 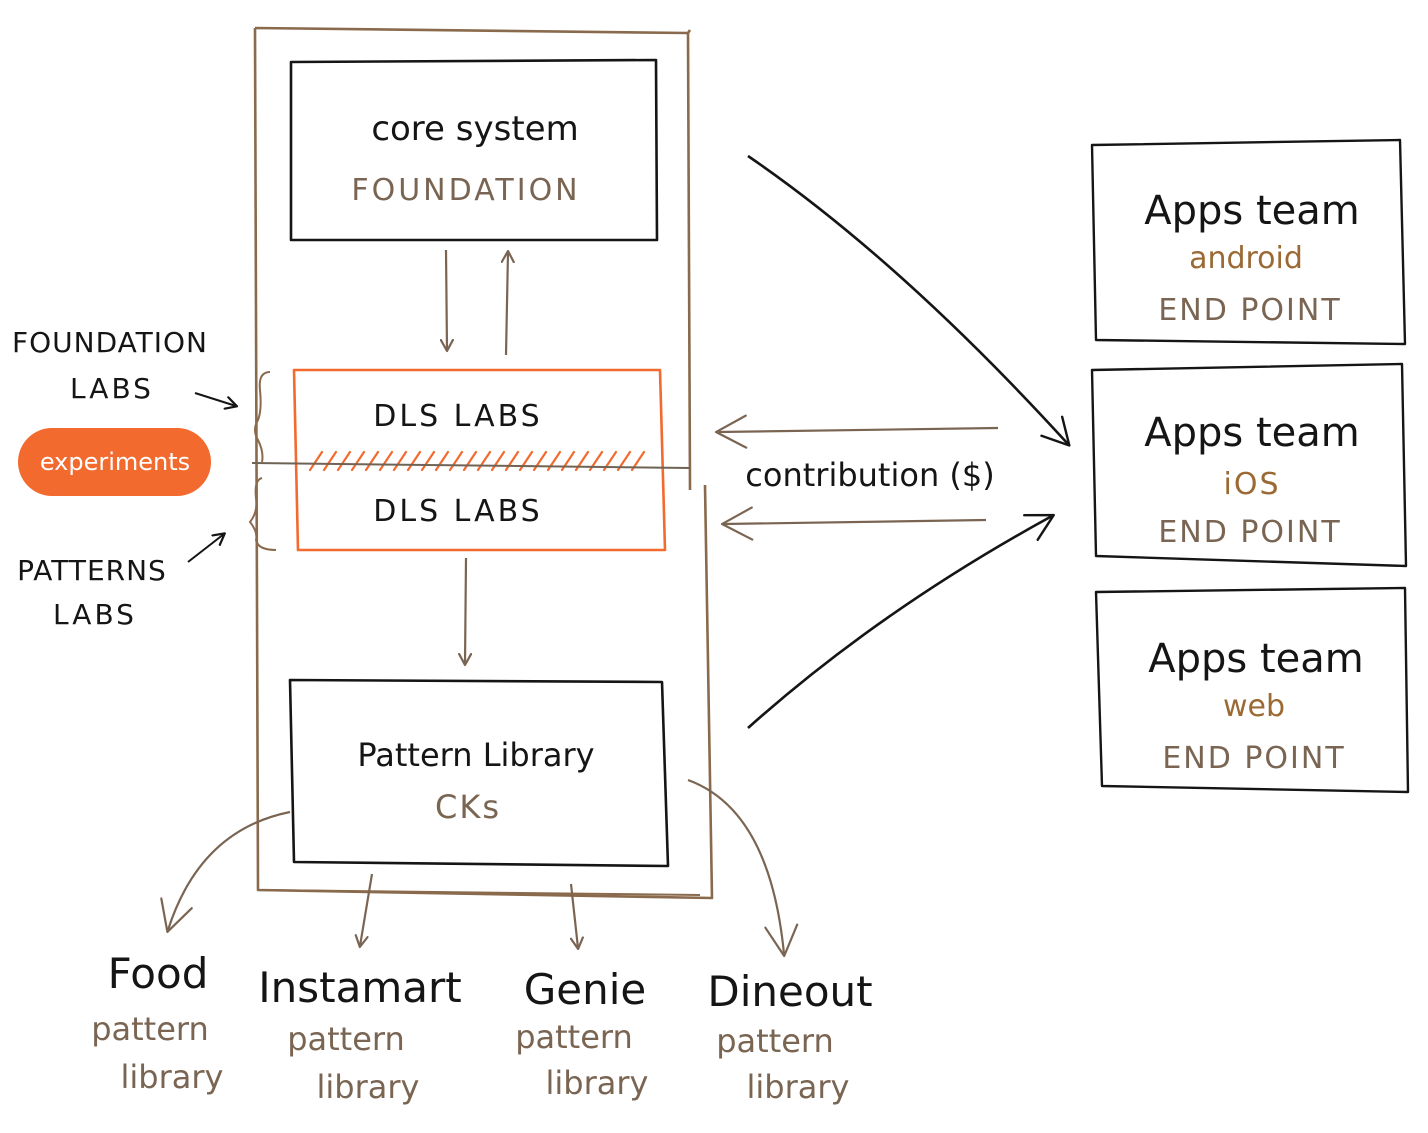 I want to click on foundation-labs-label-line1: FOUNDATION, so click(x=110, y=342).